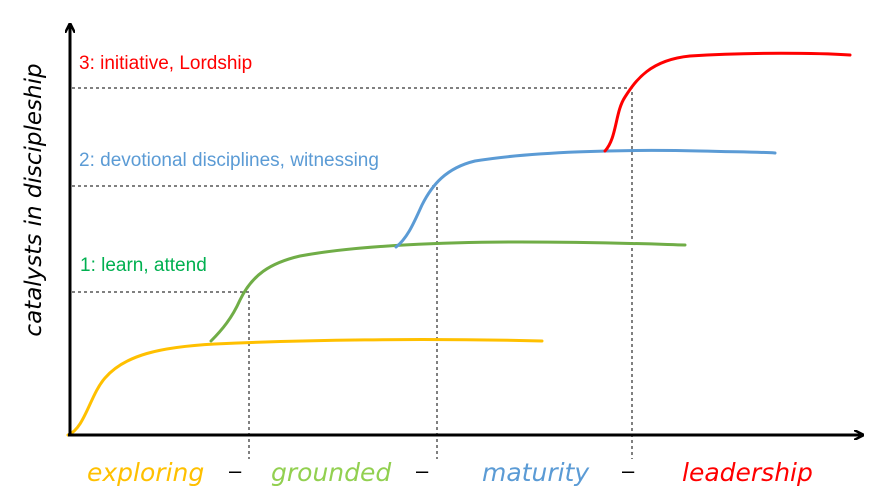 This screenshot has height=504, width=888. What do you see at coordinates (165, 63) in the screenshot?
I see `level-label-3: 3: initiative, Lordship` at bounding box center [165, 63].